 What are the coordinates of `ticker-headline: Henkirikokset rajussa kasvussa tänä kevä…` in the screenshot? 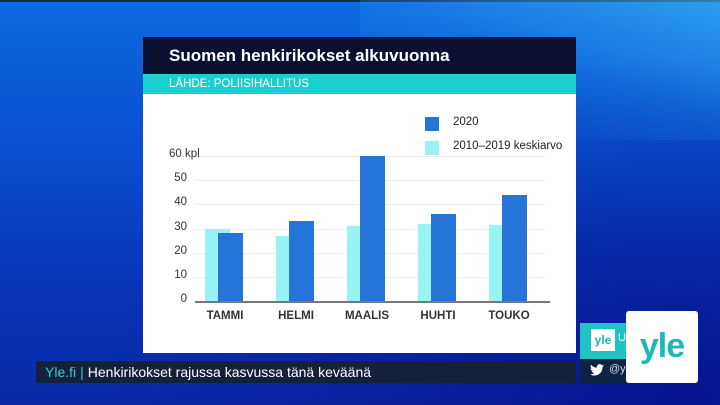 It's located at (229, 372).